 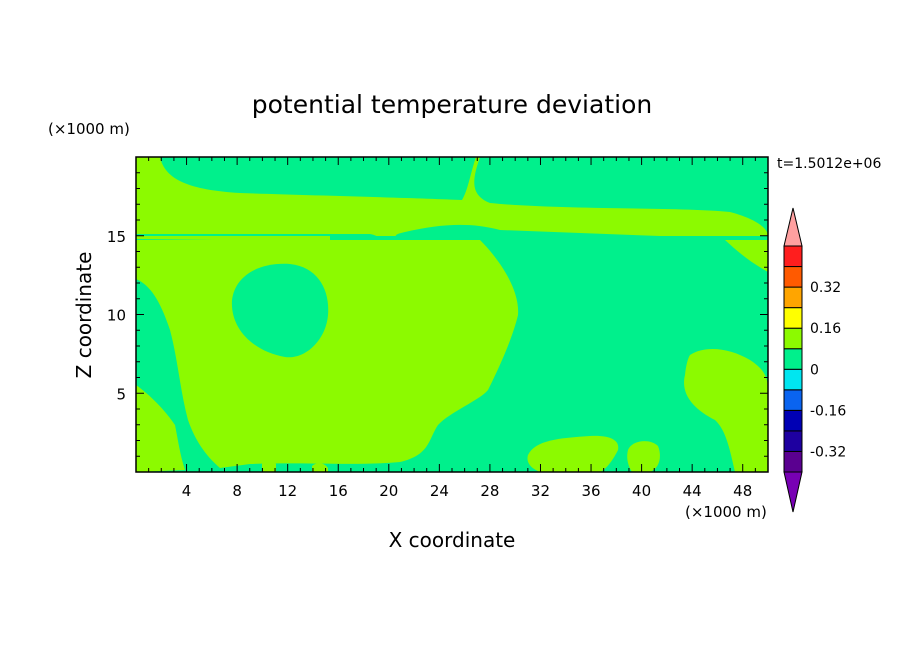 What do you see at coordinates (116, 237) in the screenshot?
I see `y-tick-label: 15` at bounding box center [116, 237].